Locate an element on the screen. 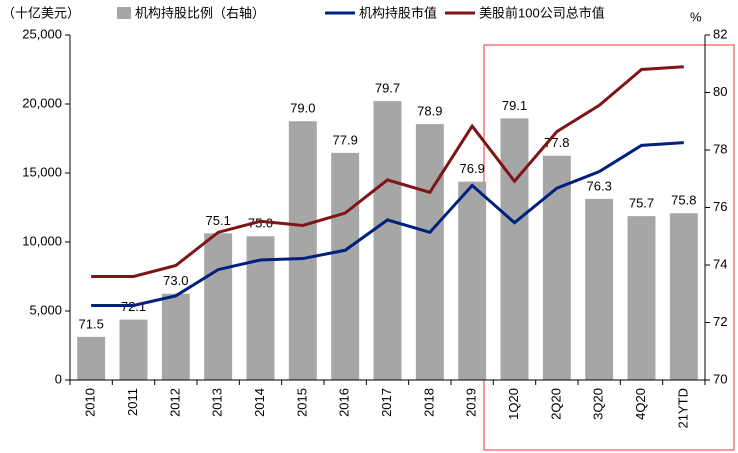  y-tick-label: 5,000 is located at coordinates (45, 309).